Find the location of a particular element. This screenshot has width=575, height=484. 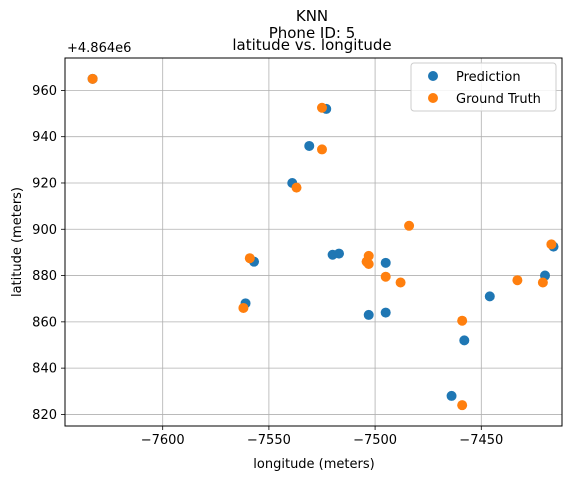

y-axis-ticks: 820 840 860 880 900 920 940 960 is located at coordinates (48, 253).